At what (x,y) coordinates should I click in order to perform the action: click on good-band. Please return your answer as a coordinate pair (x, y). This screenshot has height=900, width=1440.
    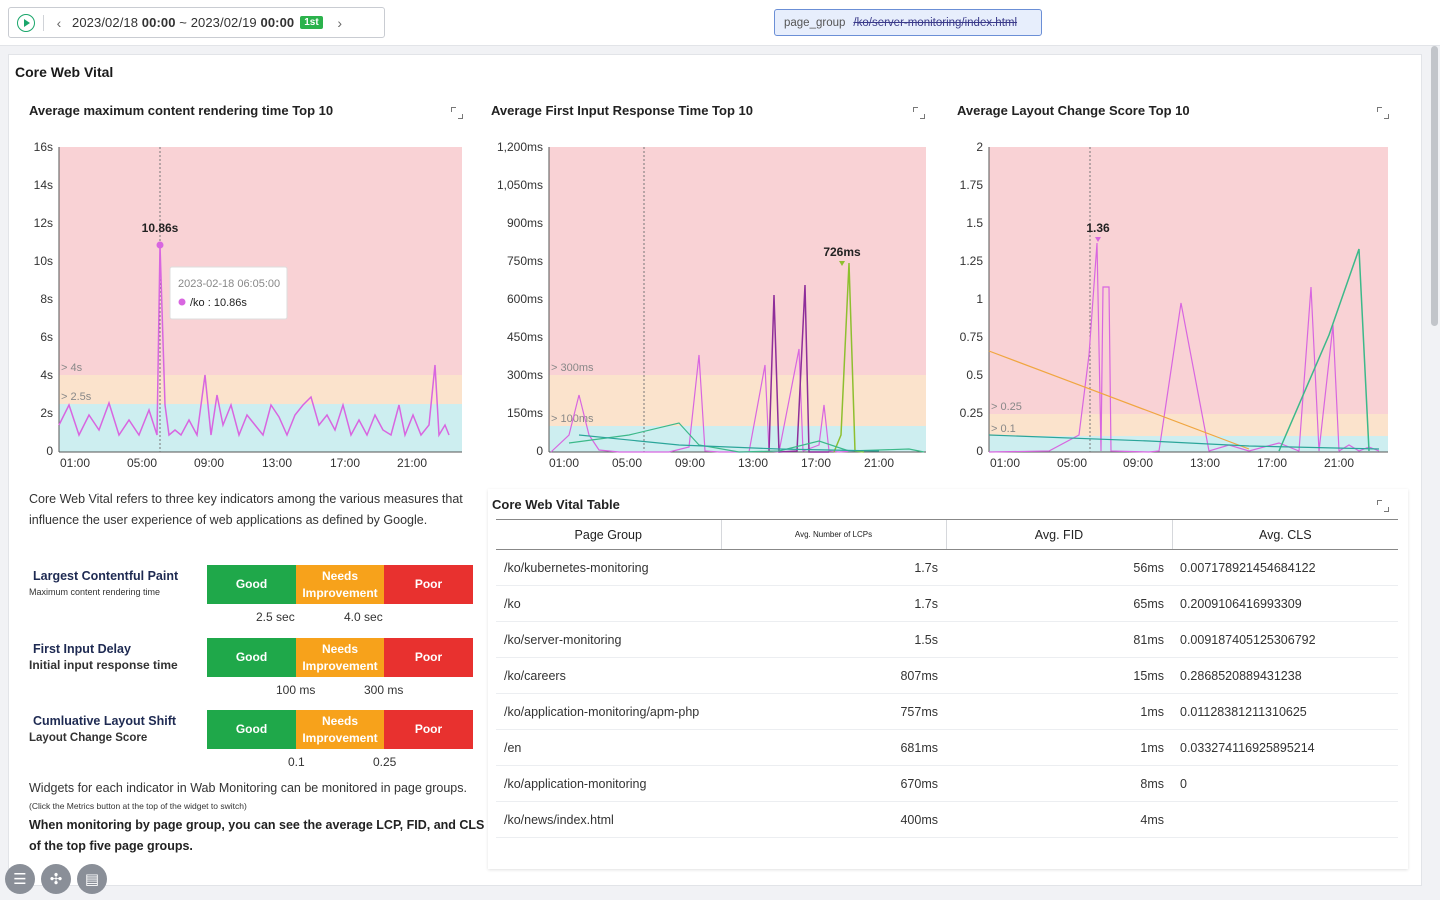
    Looking at the image, I should click on (260, 428).